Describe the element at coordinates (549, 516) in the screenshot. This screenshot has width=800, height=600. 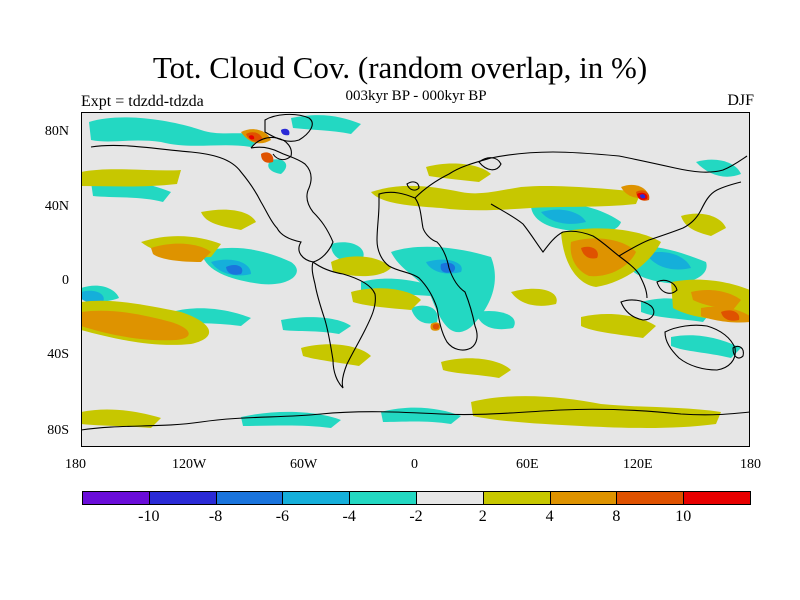
I see `colorbar-label-6: 4` at that location.